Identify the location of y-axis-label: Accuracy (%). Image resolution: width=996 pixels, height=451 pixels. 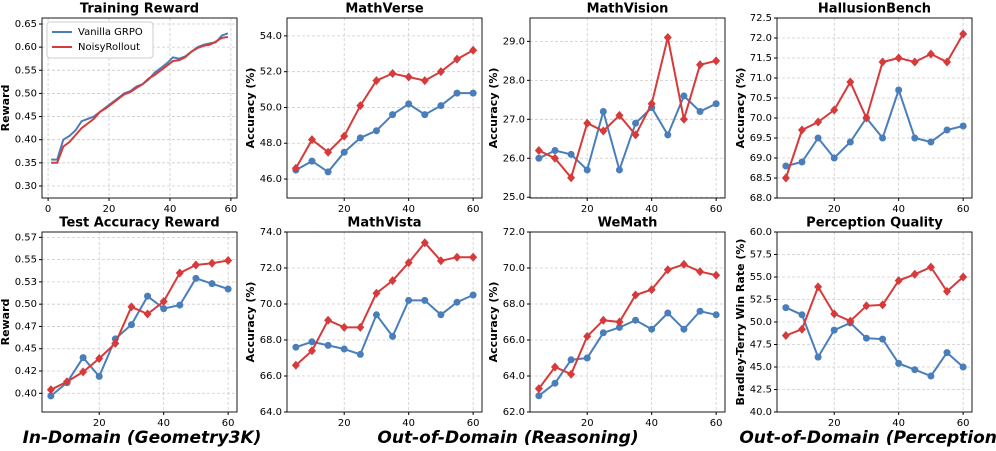
(250, 108).